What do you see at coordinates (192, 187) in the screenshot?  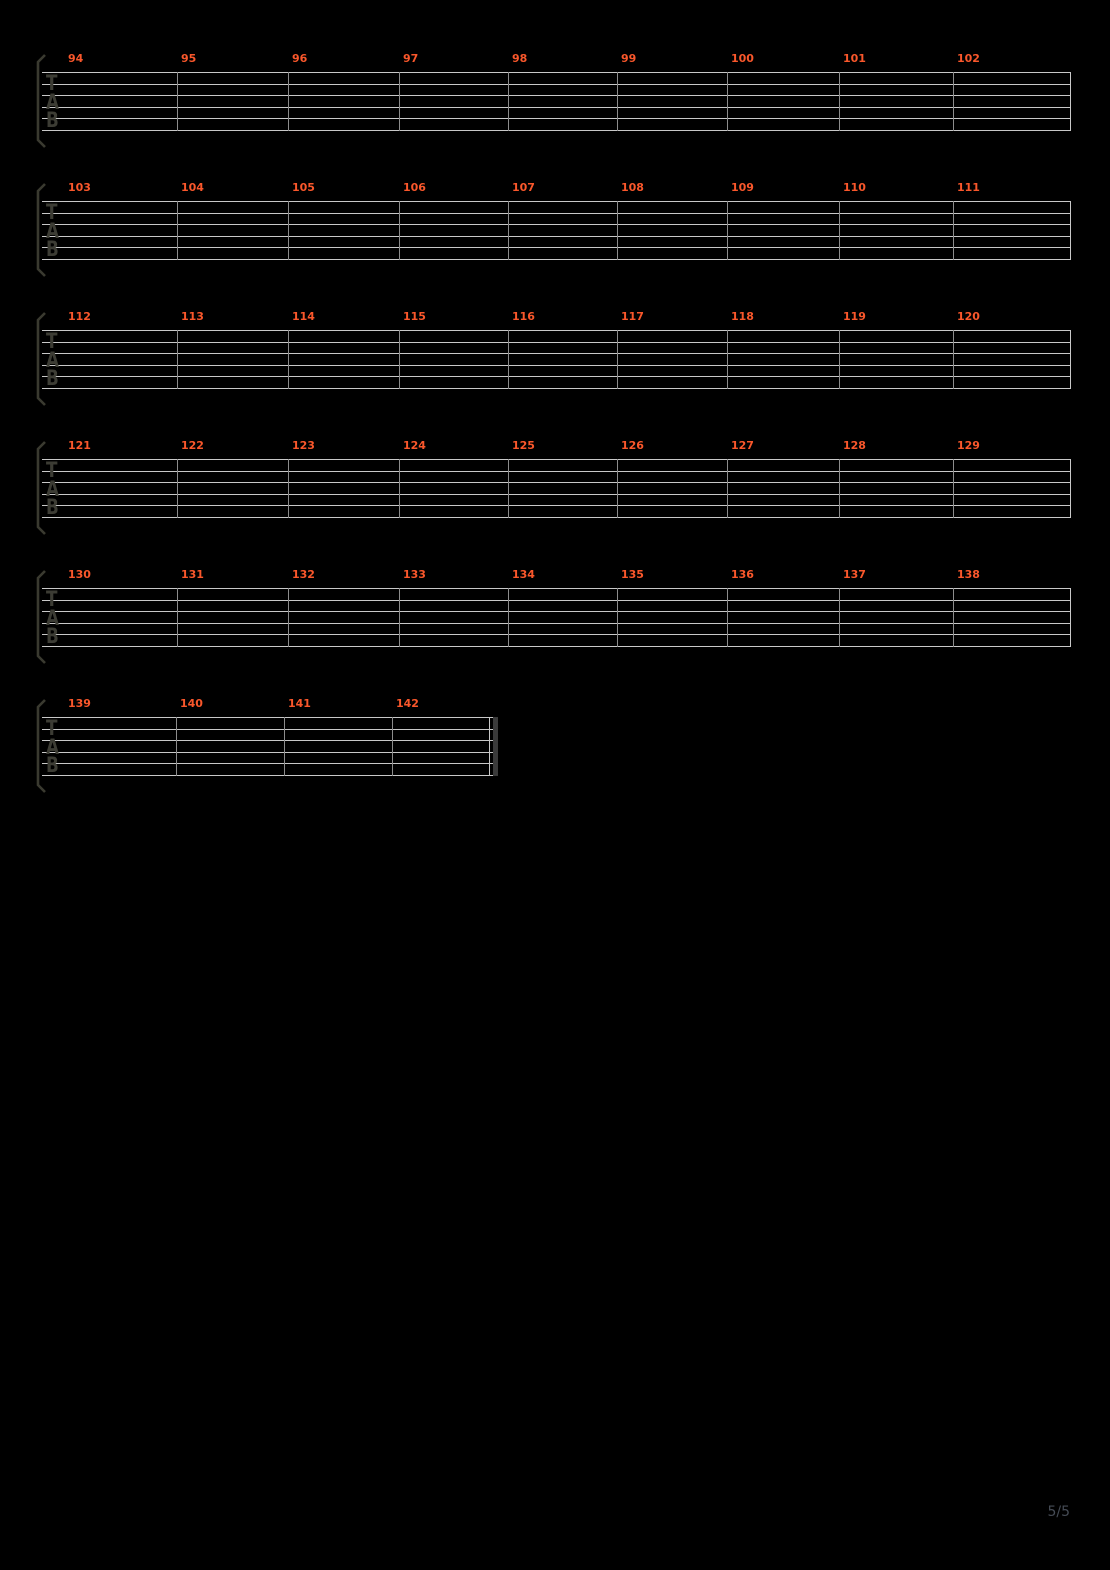 I see `measure-number: 104` at bounding box center [192, 187].